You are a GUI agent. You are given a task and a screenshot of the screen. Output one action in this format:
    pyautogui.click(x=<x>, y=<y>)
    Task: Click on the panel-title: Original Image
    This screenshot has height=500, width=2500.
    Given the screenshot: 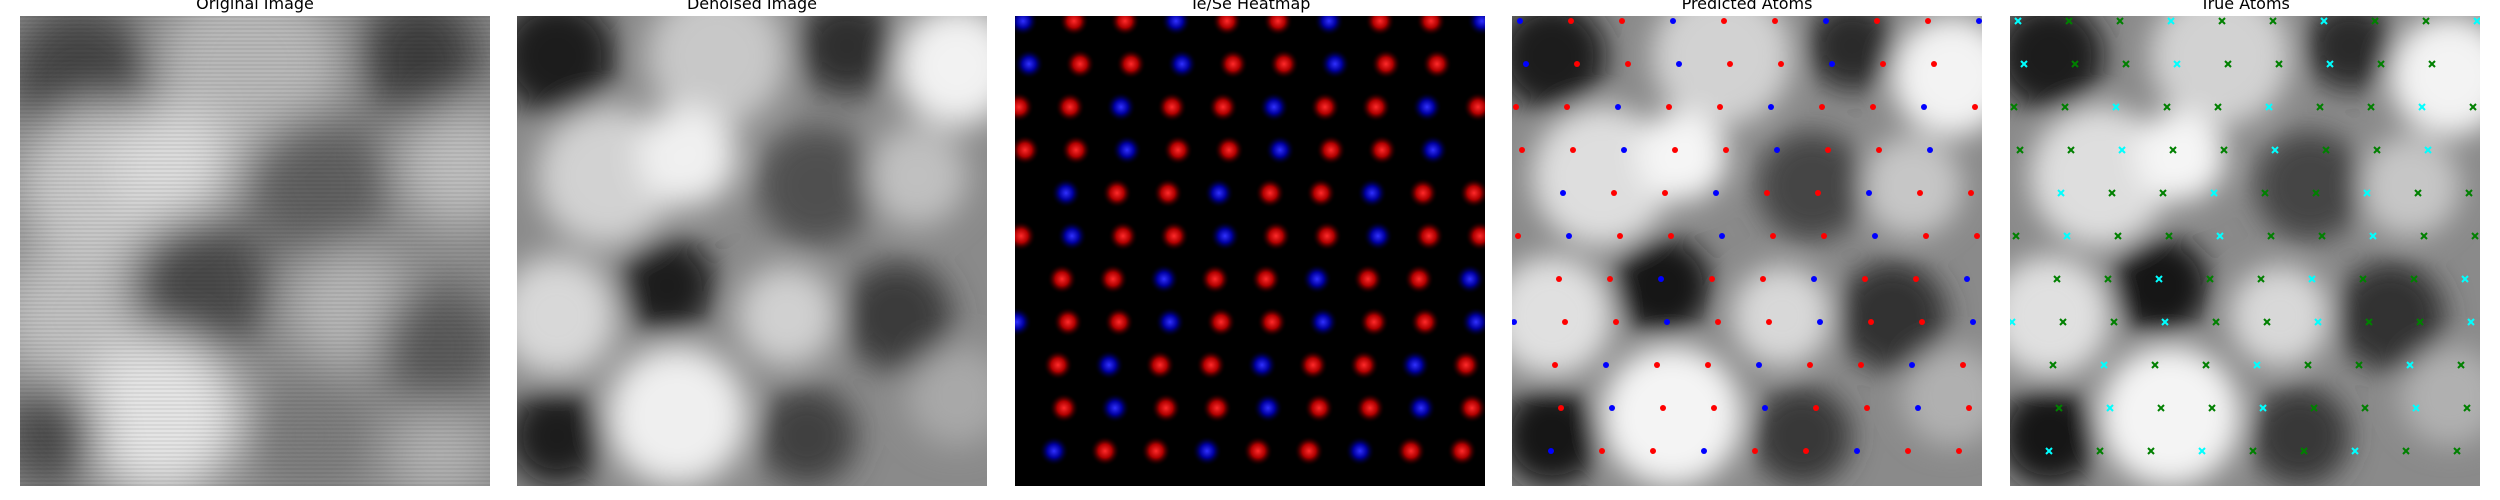 What is the action you would take?
    pyautogui.click(x=255, y=6)
    